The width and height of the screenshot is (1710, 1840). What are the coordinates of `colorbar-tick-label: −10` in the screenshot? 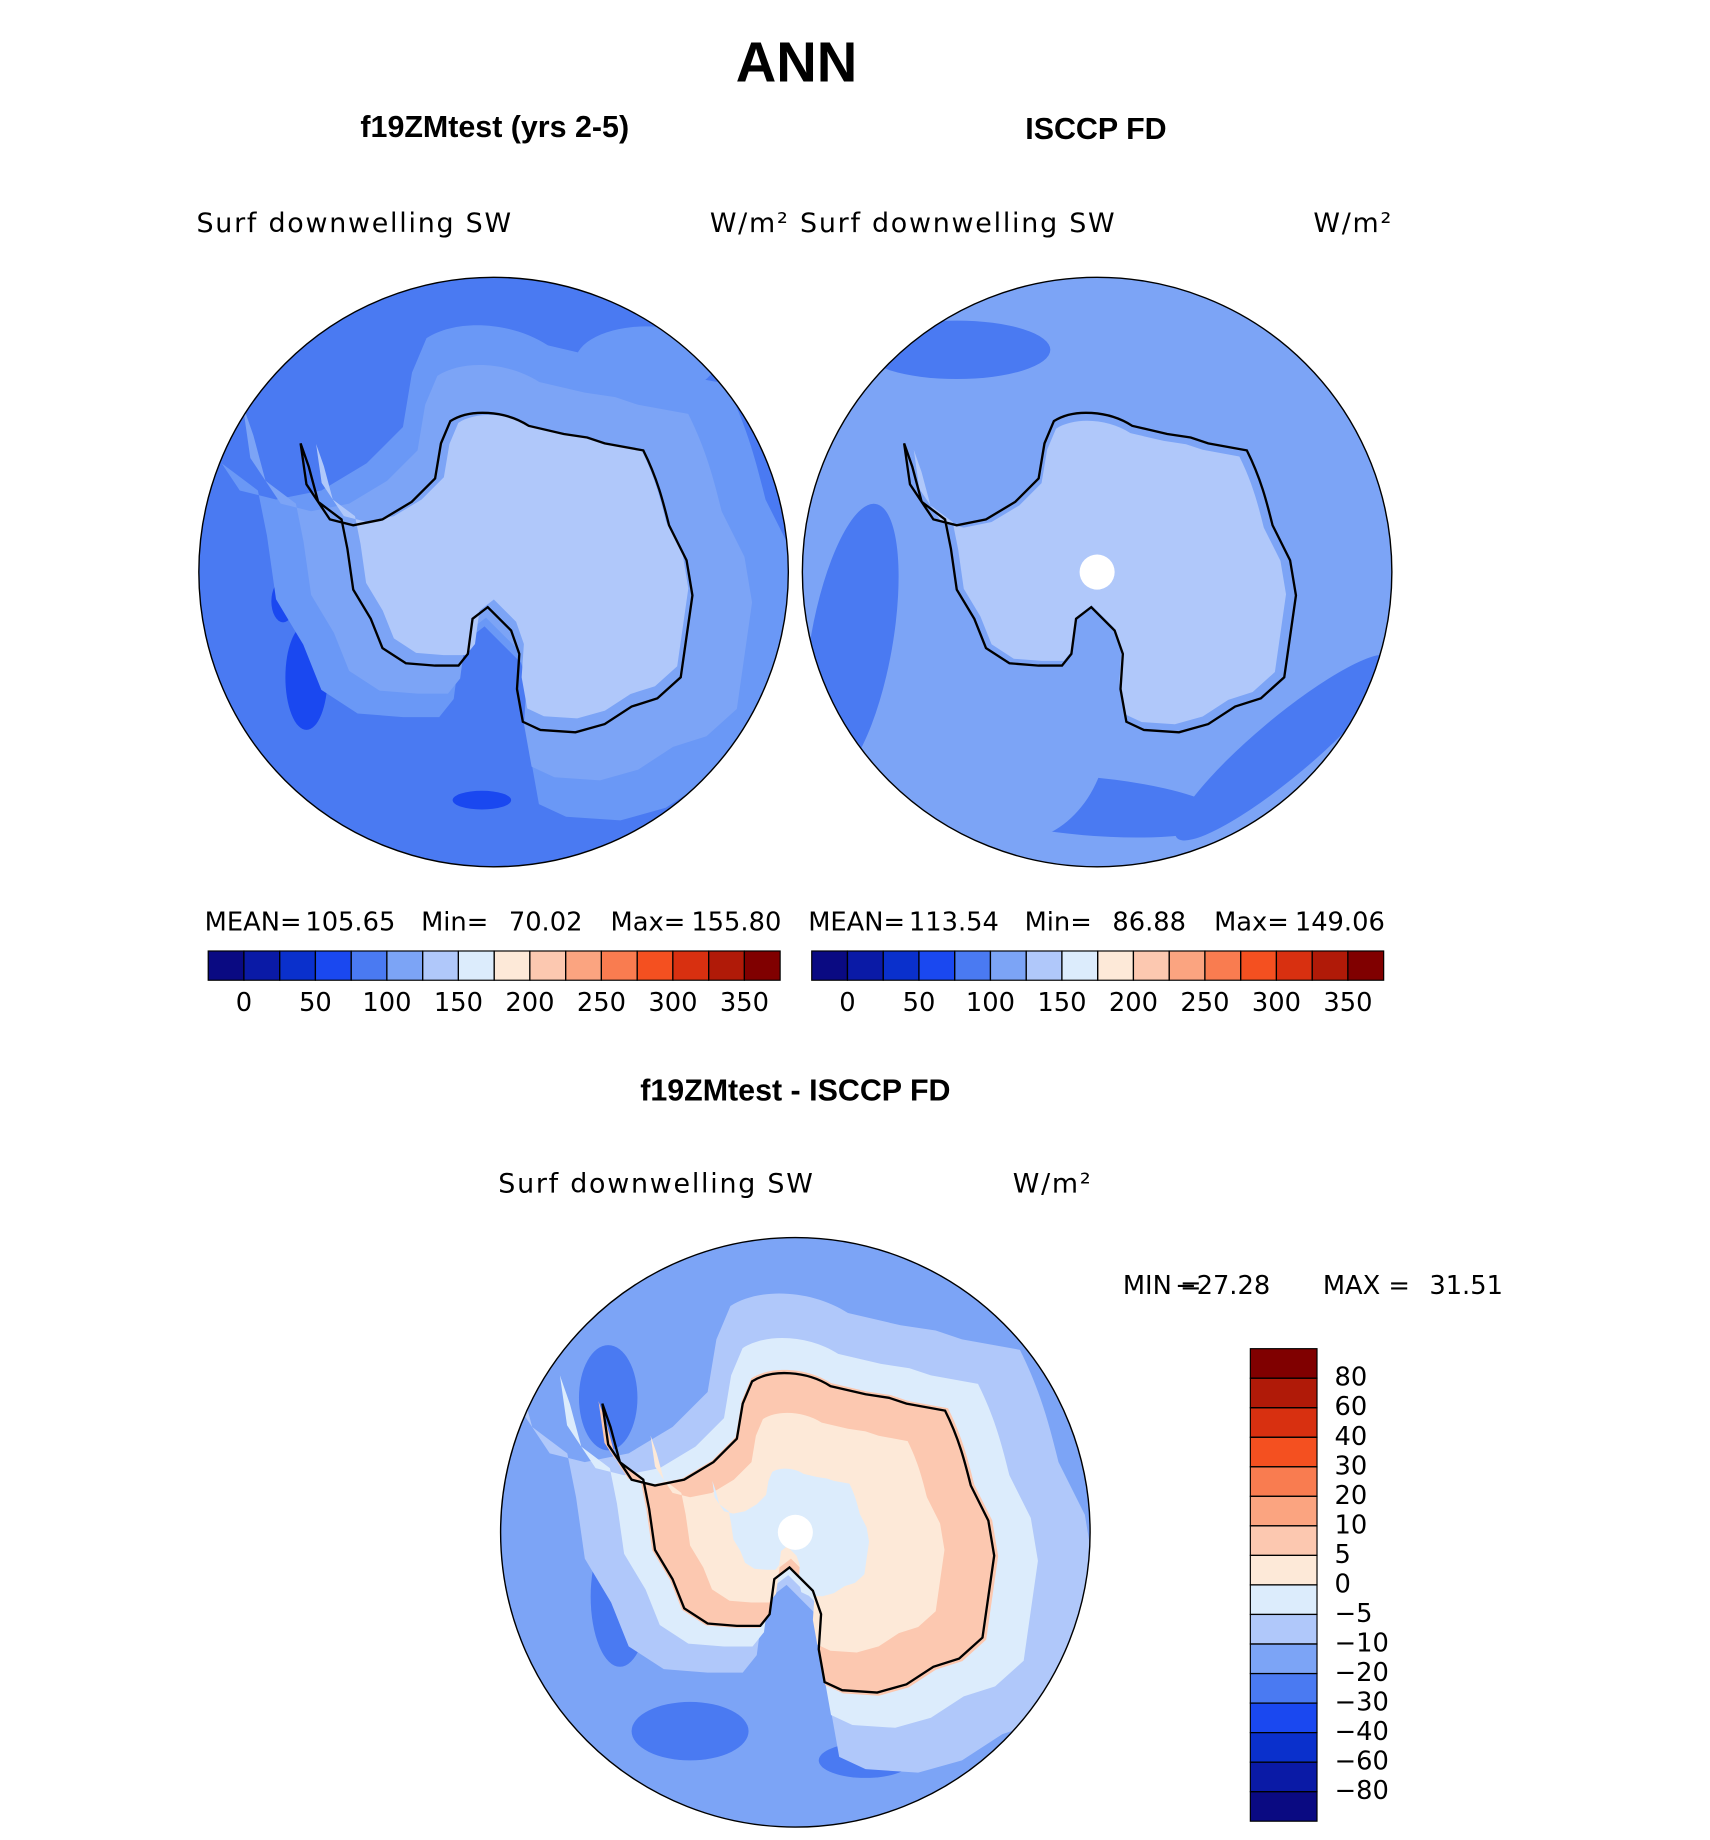 It's located at (1362, 1644).